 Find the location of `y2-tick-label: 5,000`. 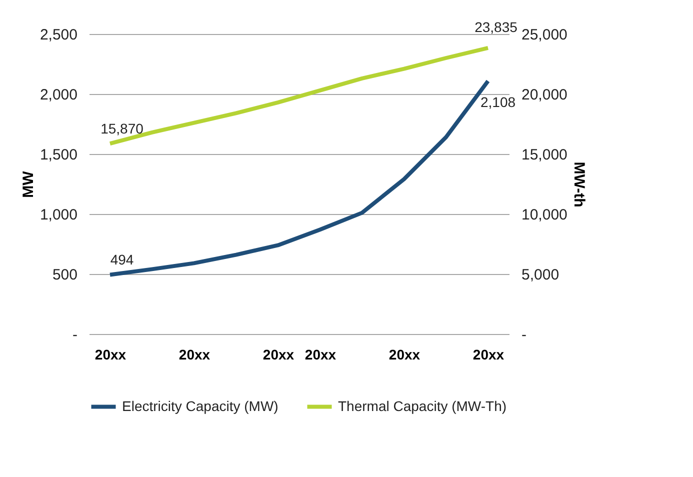

y2-tick-label: 5,000 is located at coordinates (541, 275).